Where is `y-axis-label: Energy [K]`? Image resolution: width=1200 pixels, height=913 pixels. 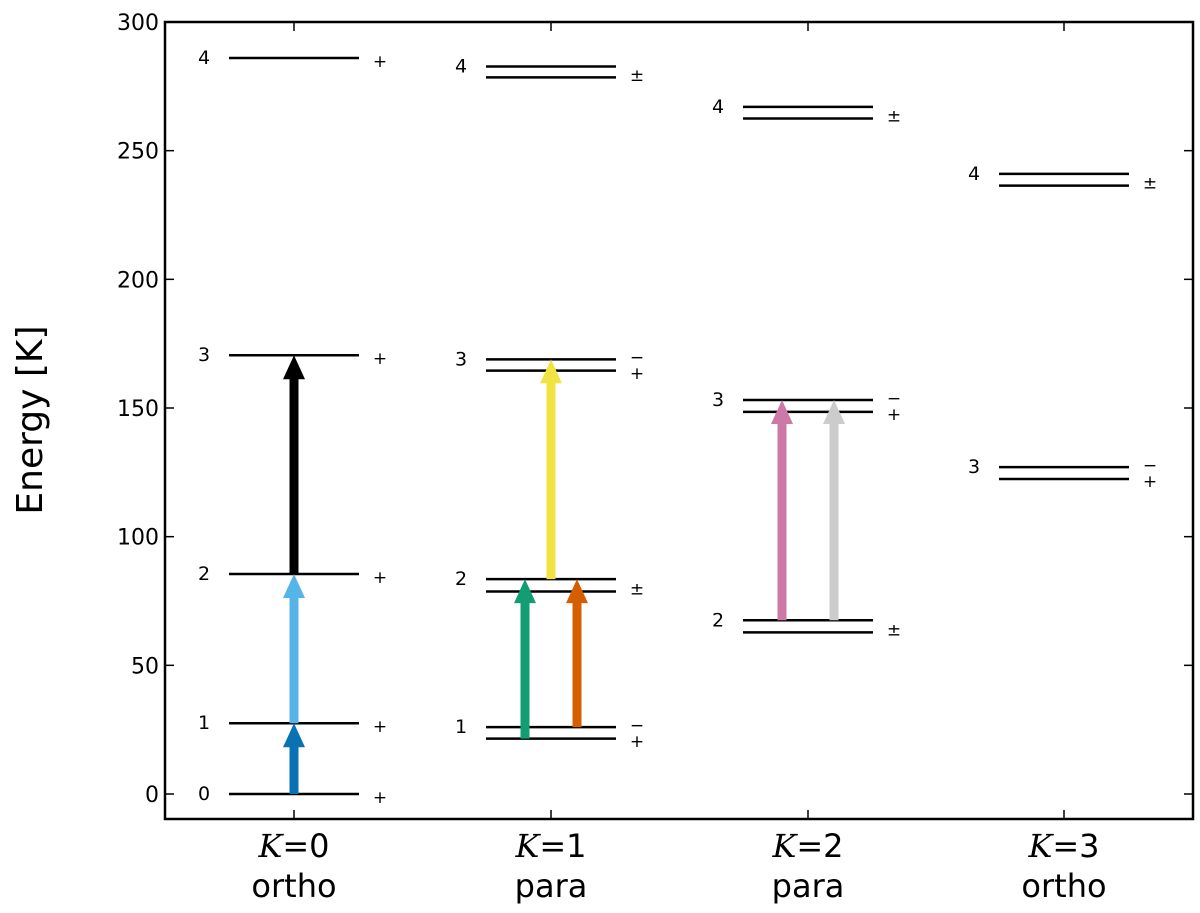
y-axis-label: Energy [K] is located at coordinates (30, 419).